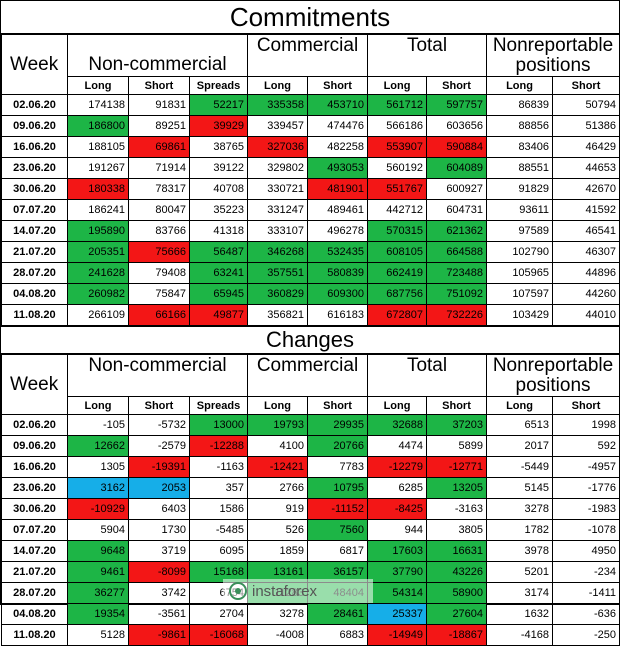 Image resolution: width=620 pixels, height=646 pixels. Describe the element at coordinates (457, 168) in the screenshot. I see `value-cell: 604089` at that location.